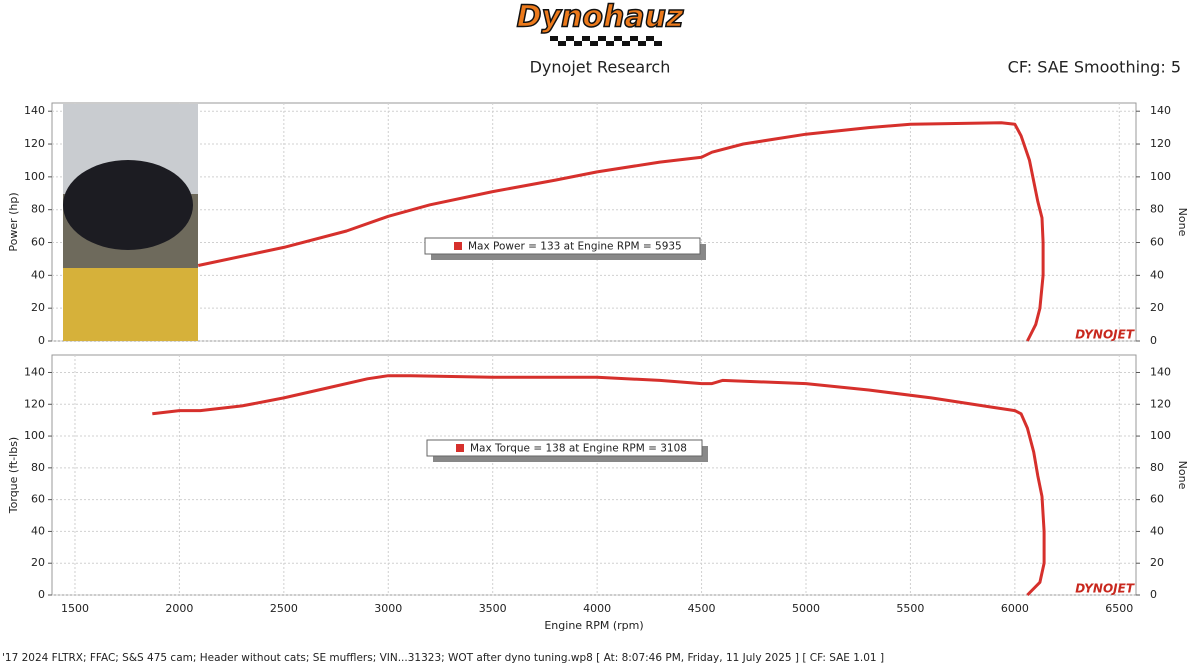 The width and height of the screenshot is (1200, 665). Describe the element at coordinates (128, 205) in the screenshot. I see `bike-photo-bike` at that location.